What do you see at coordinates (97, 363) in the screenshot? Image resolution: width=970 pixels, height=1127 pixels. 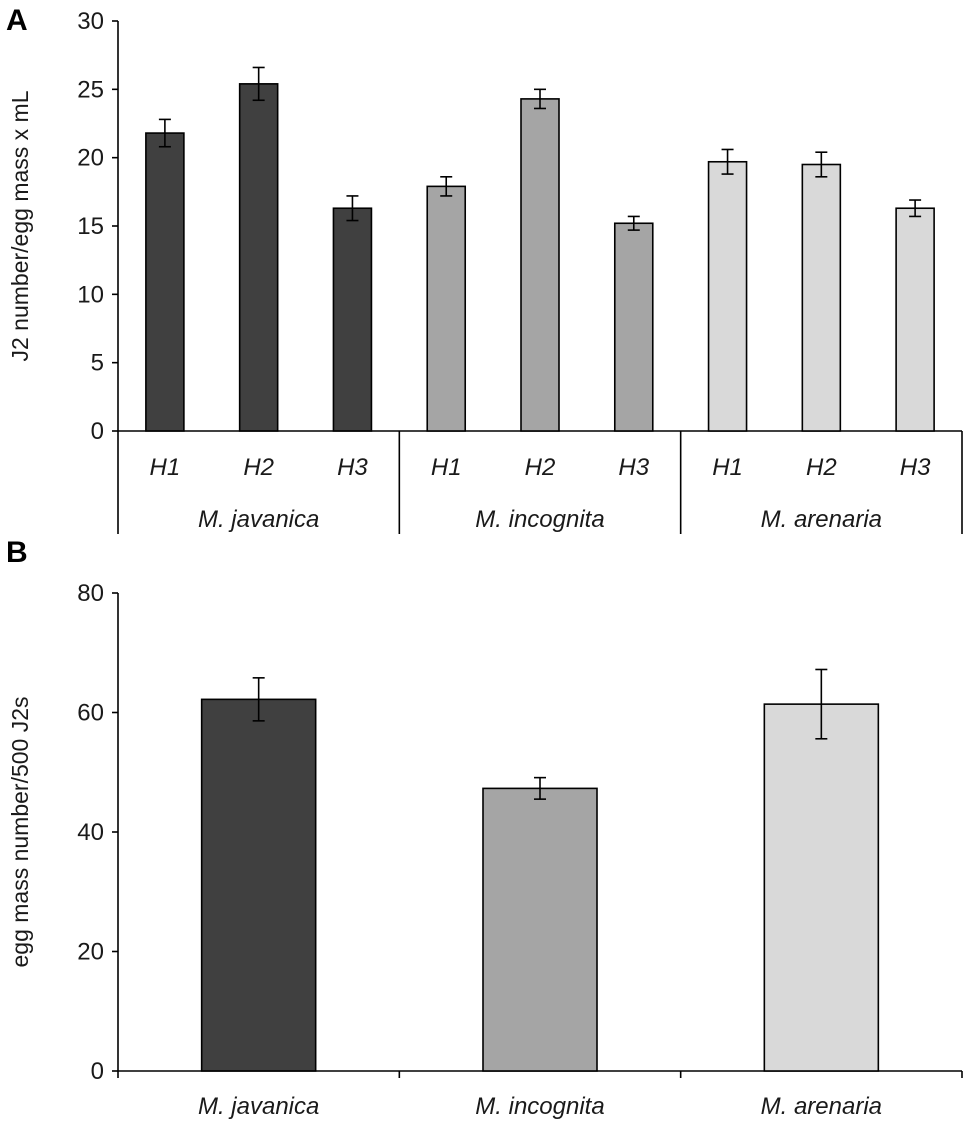 I see `panel-a-y-tick-label: 5` at bounding box center [97, 363].